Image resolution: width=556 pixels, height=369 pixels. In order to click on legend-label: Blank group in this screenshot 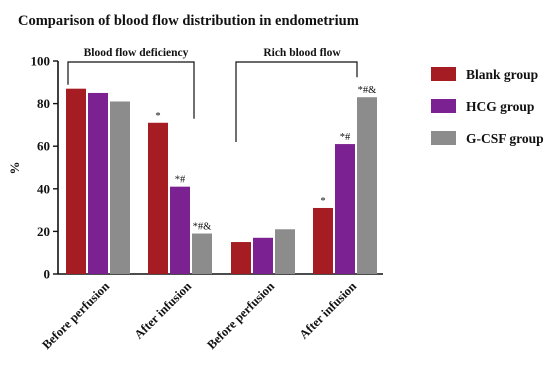, I will do `click(502, 74)`.